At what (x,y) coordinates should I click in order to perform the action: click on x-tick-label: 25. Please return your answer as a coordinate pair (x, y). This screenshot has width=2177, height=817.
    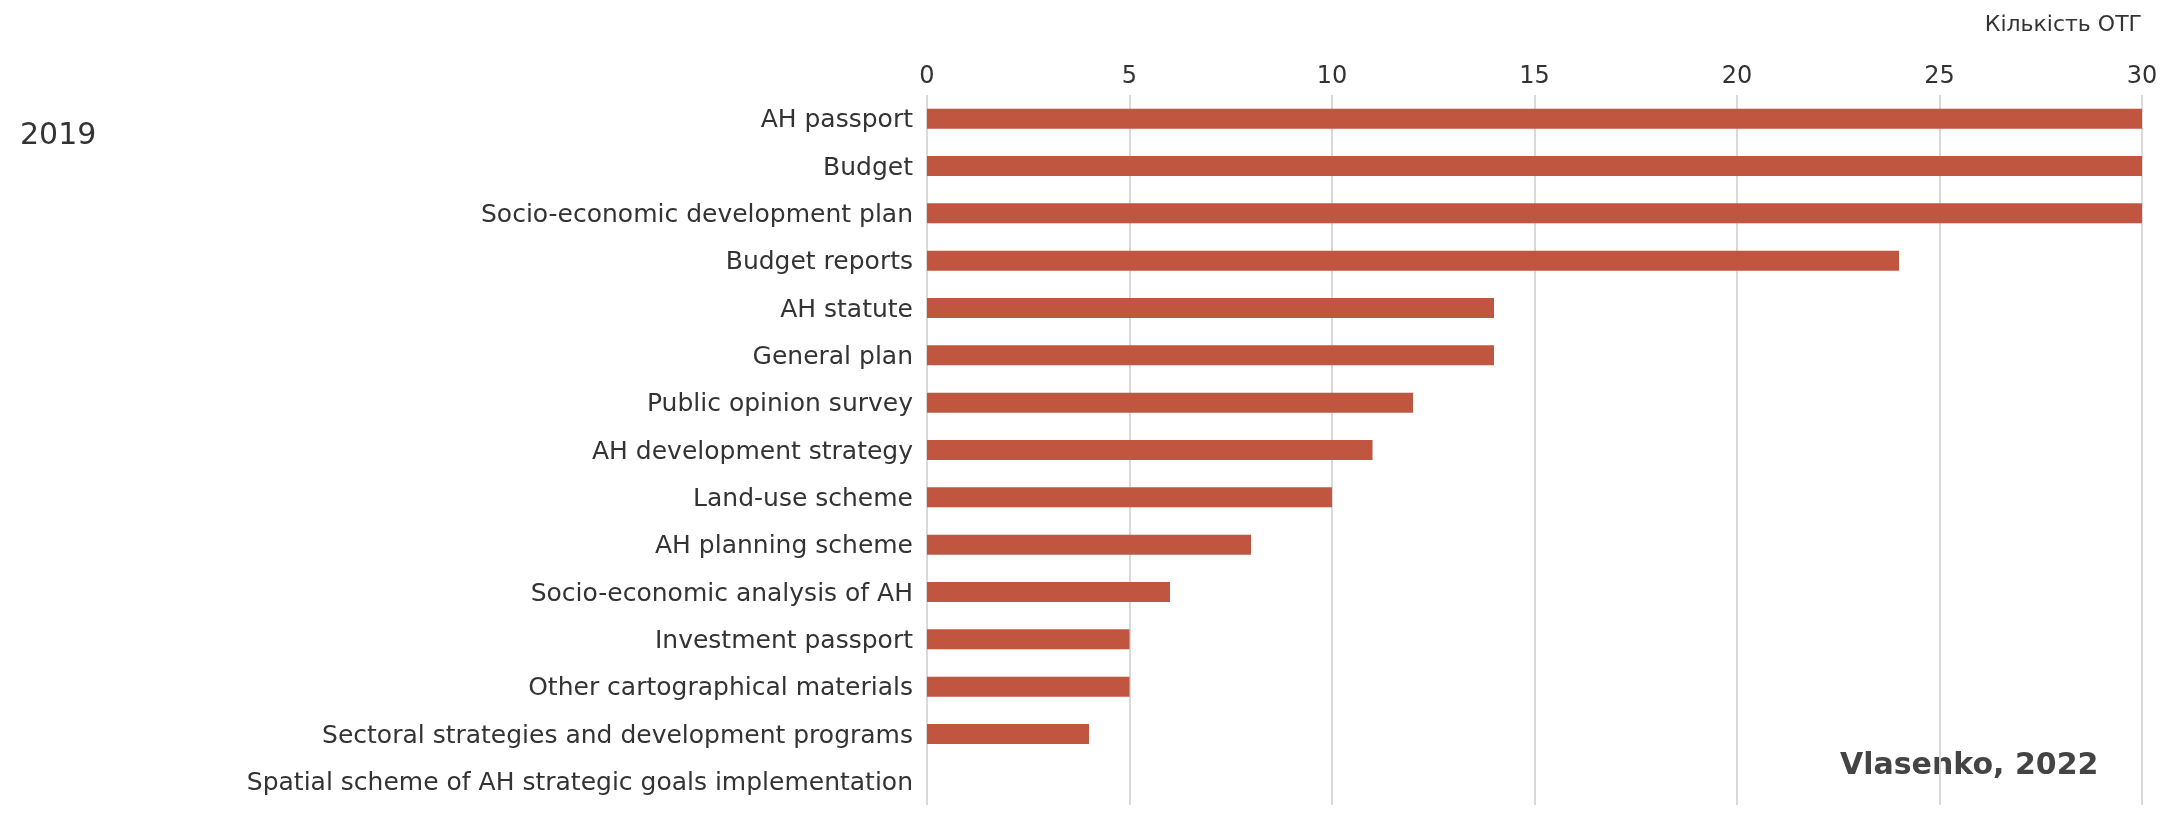
    Looking at the image, I should click on (1939, 75).